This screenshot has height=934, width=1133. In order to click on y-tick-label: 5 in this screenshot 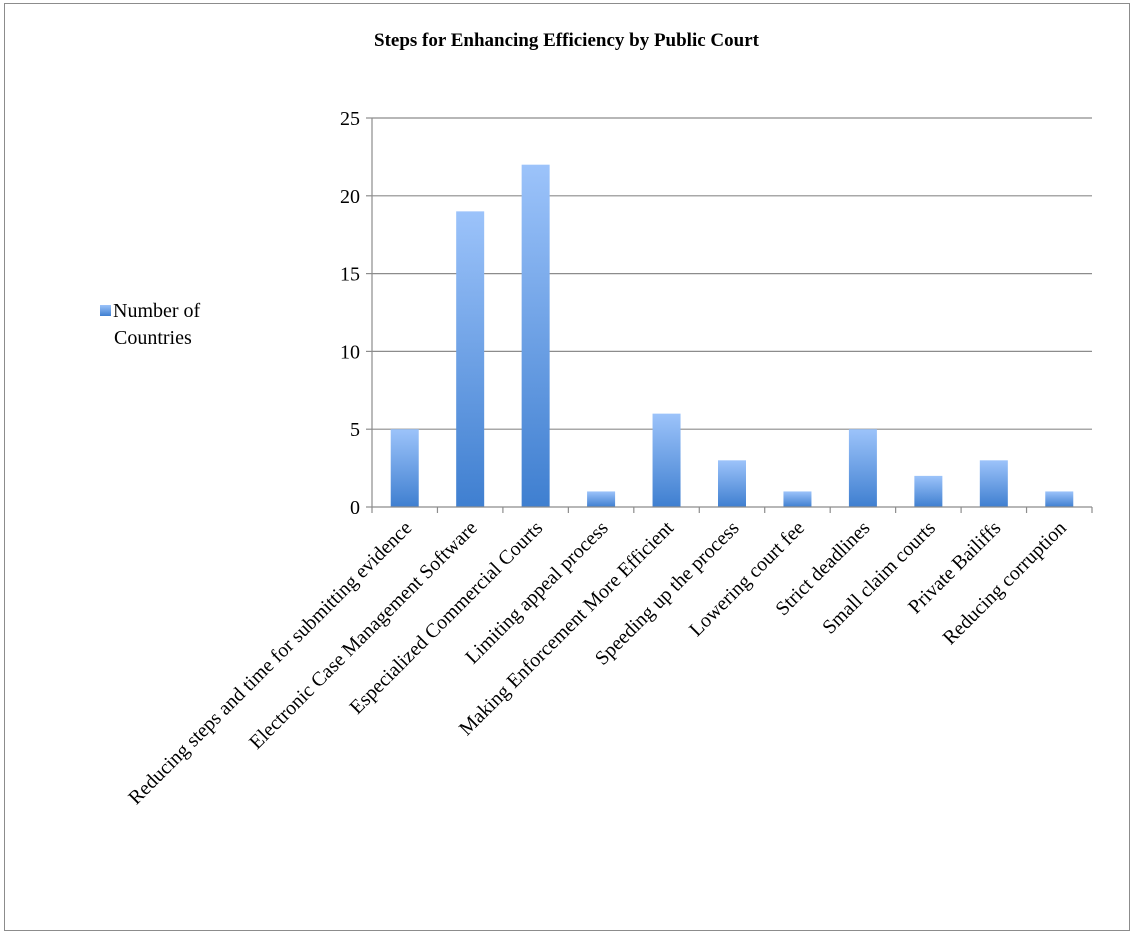, I will do `click(355, 430)`.